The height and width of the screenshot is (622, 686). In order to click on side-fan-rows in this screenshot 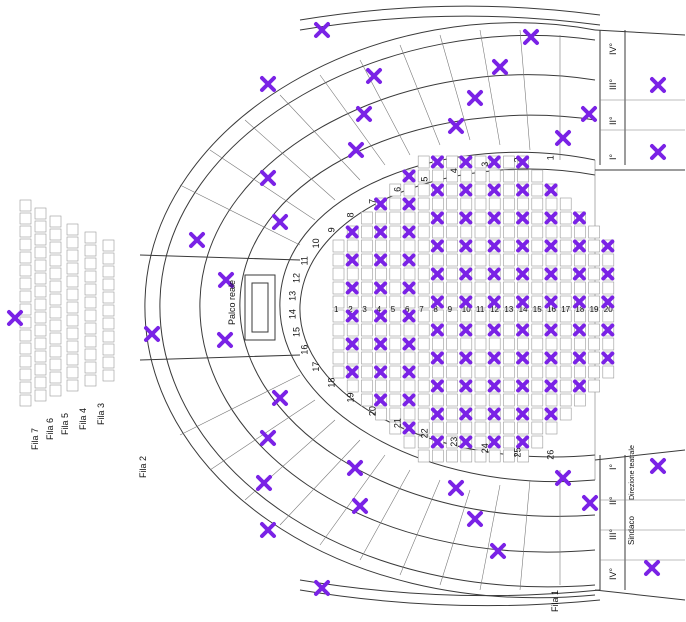, I will do `click(67, 303)`.